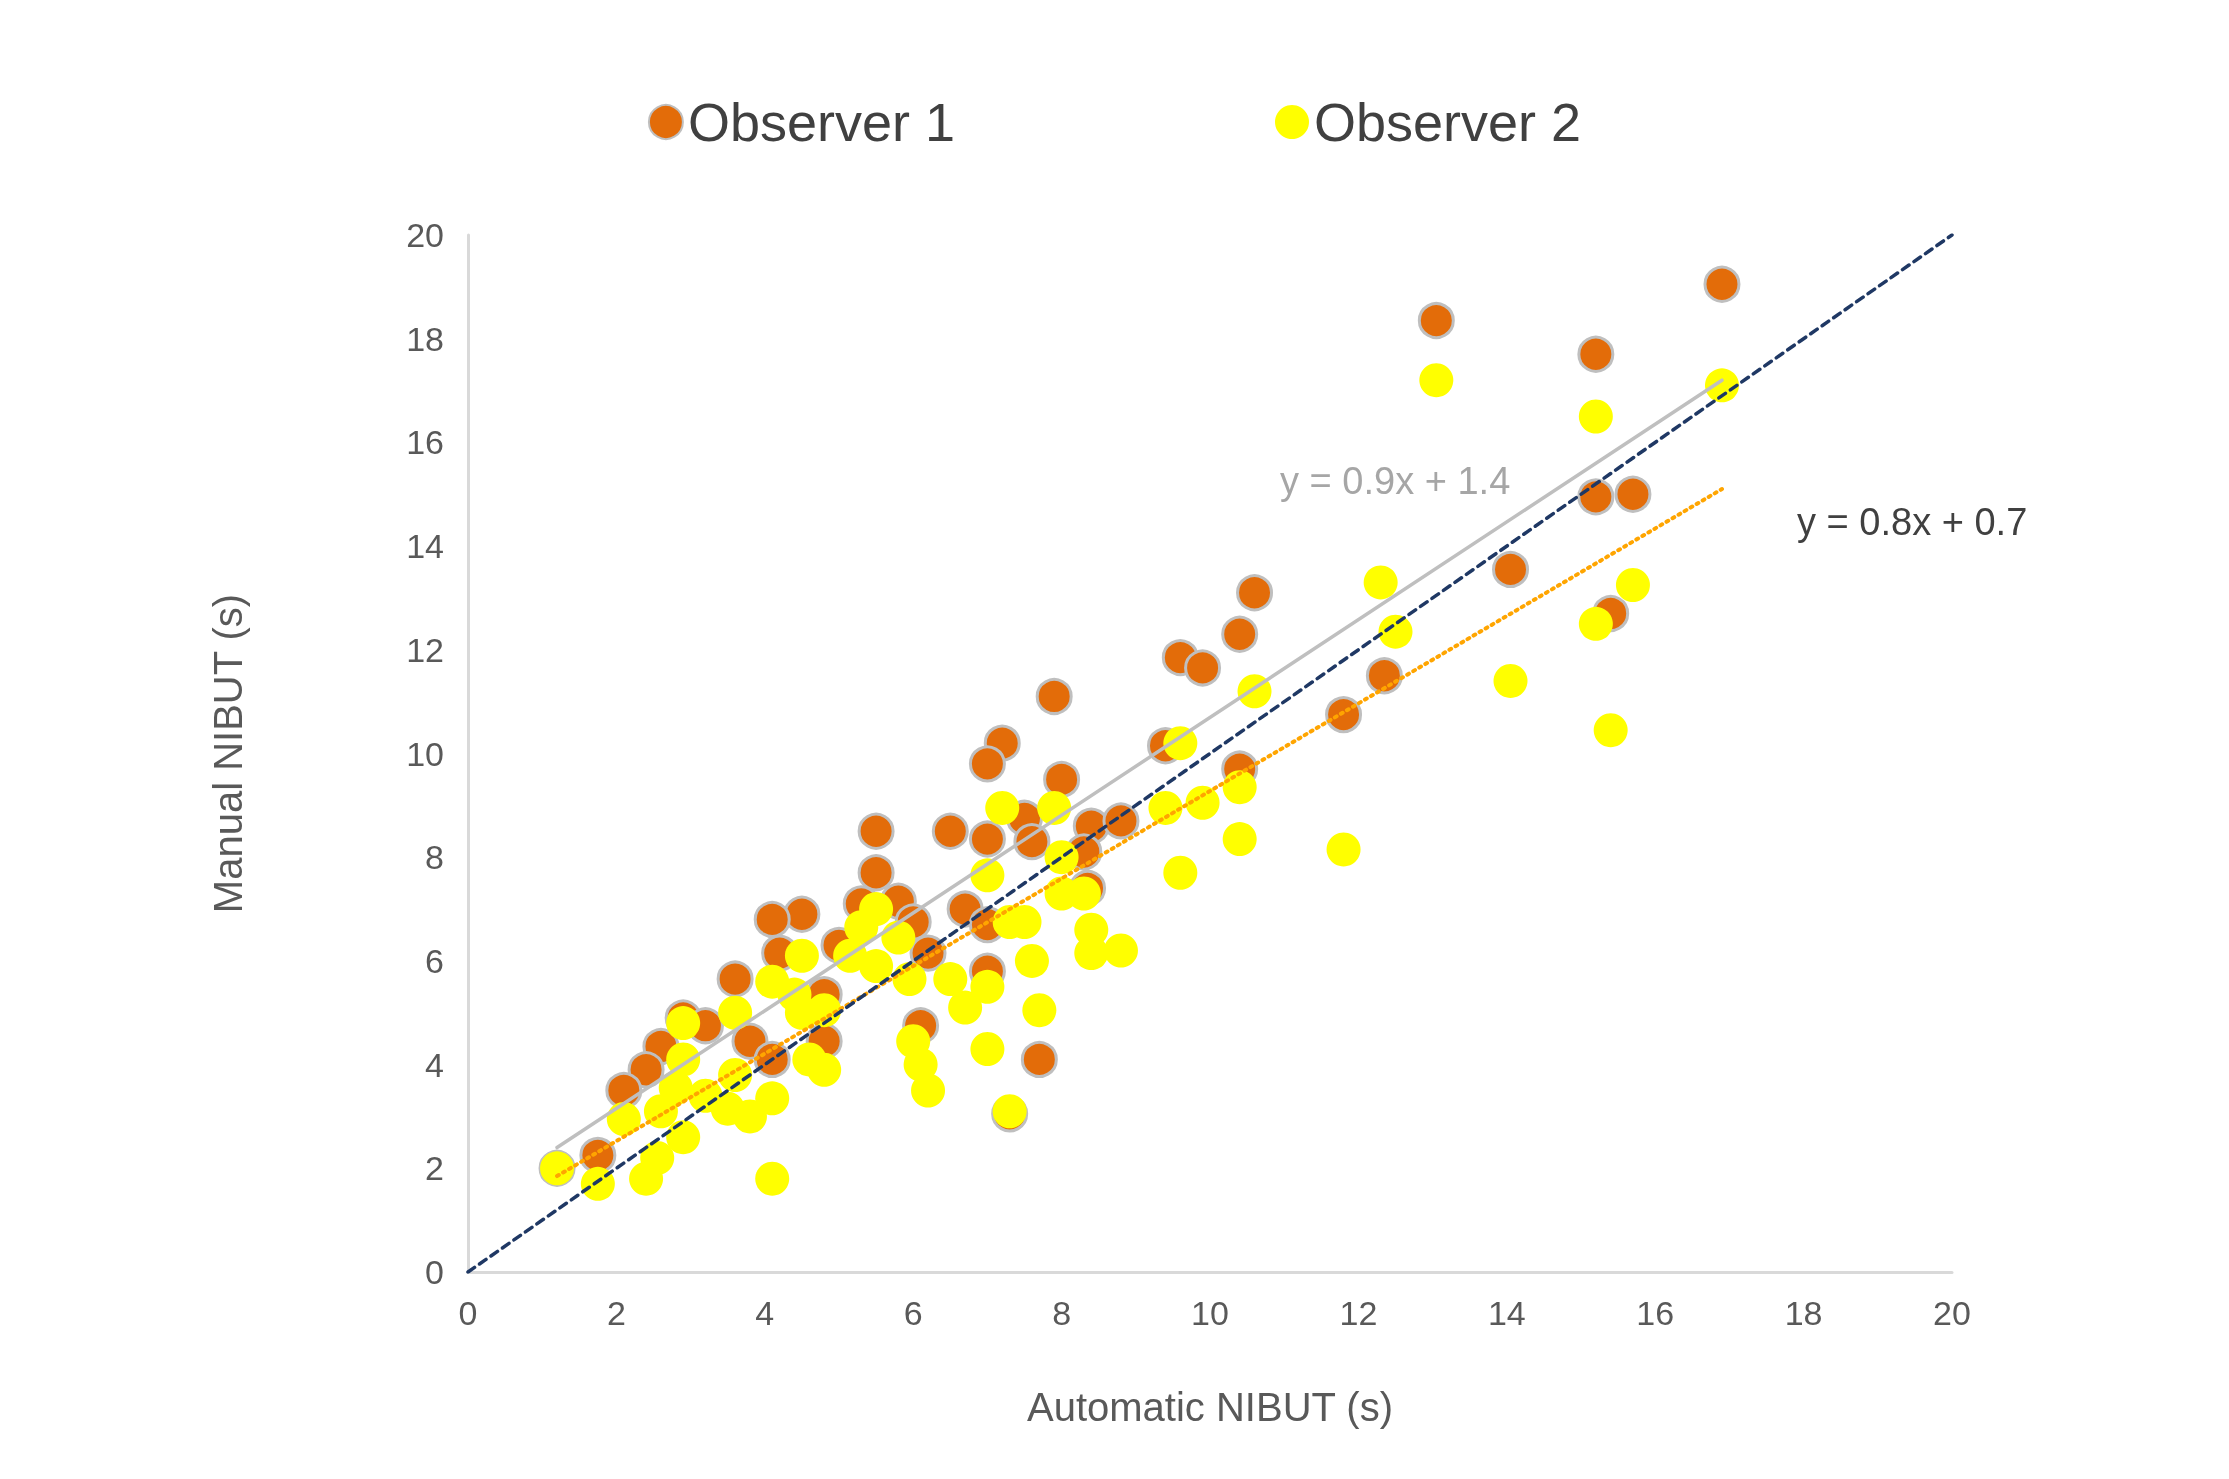 The width and height of the screenshot is (2229, 1479). Describe the element at coordinates (1952, 1313) in the screenshot. I see `x-tick-label: 20` at that location.